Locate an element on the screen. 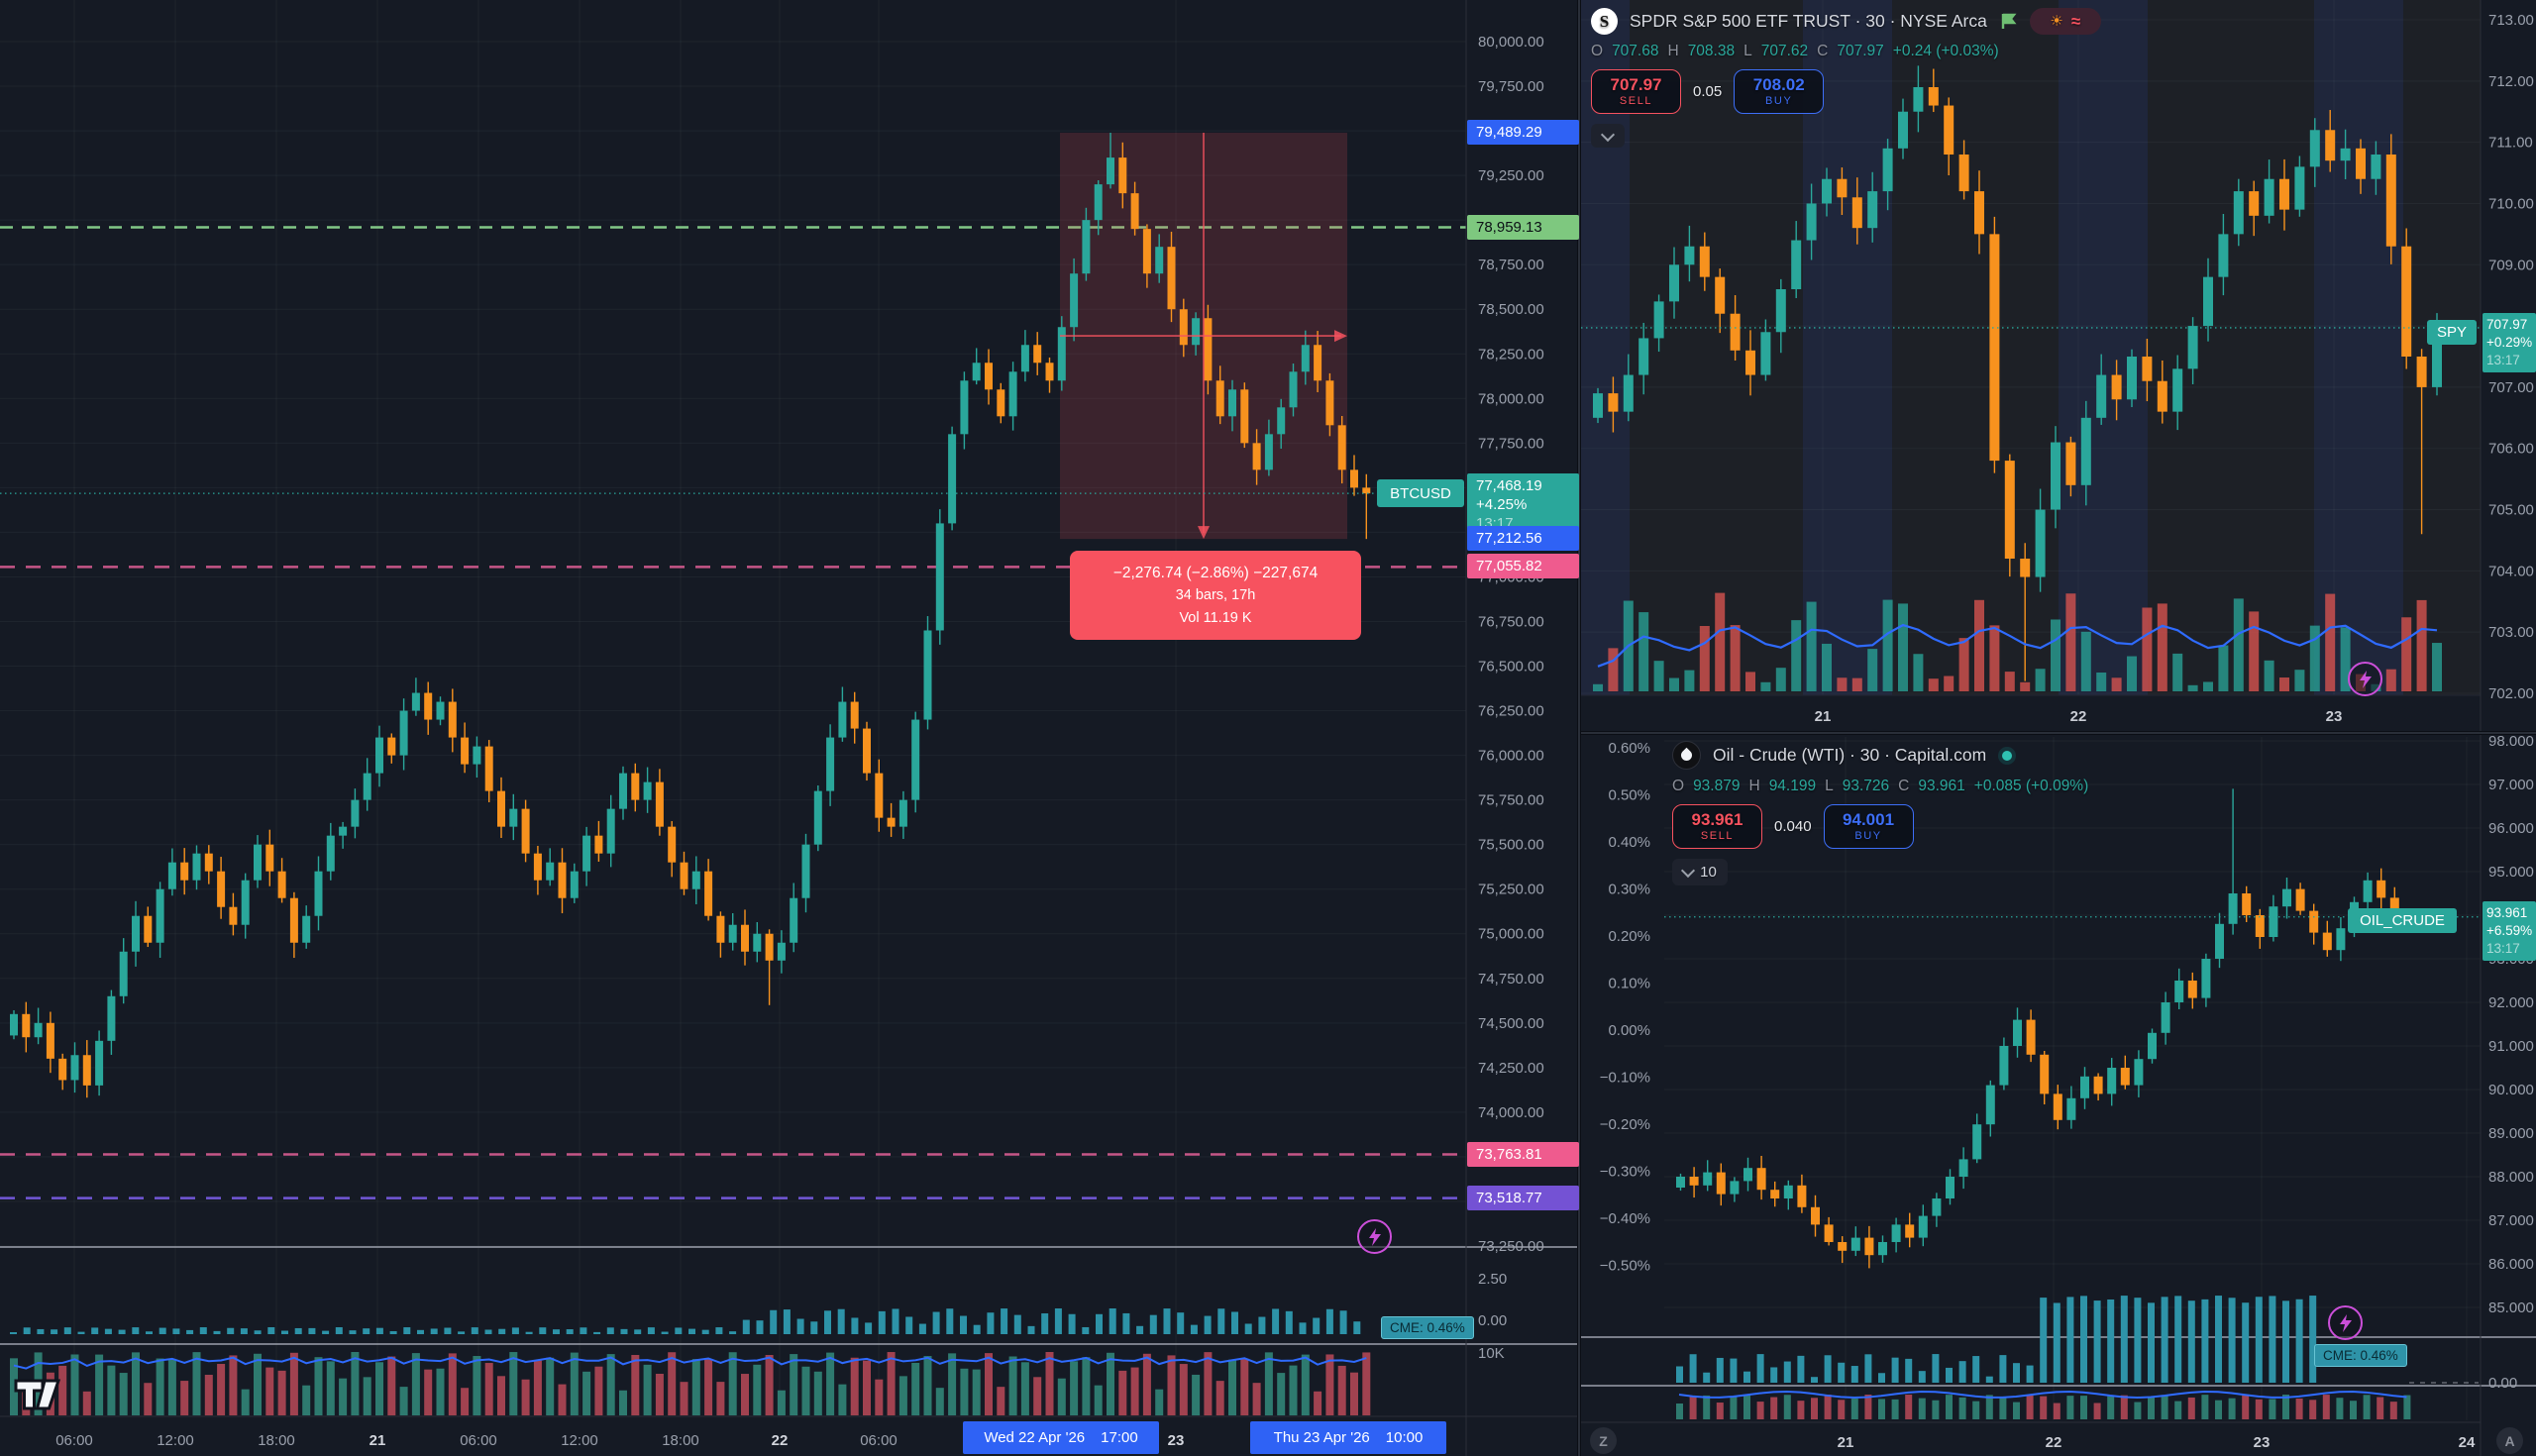  svg-text: 95.000 is located at coordinates (2511, 872).